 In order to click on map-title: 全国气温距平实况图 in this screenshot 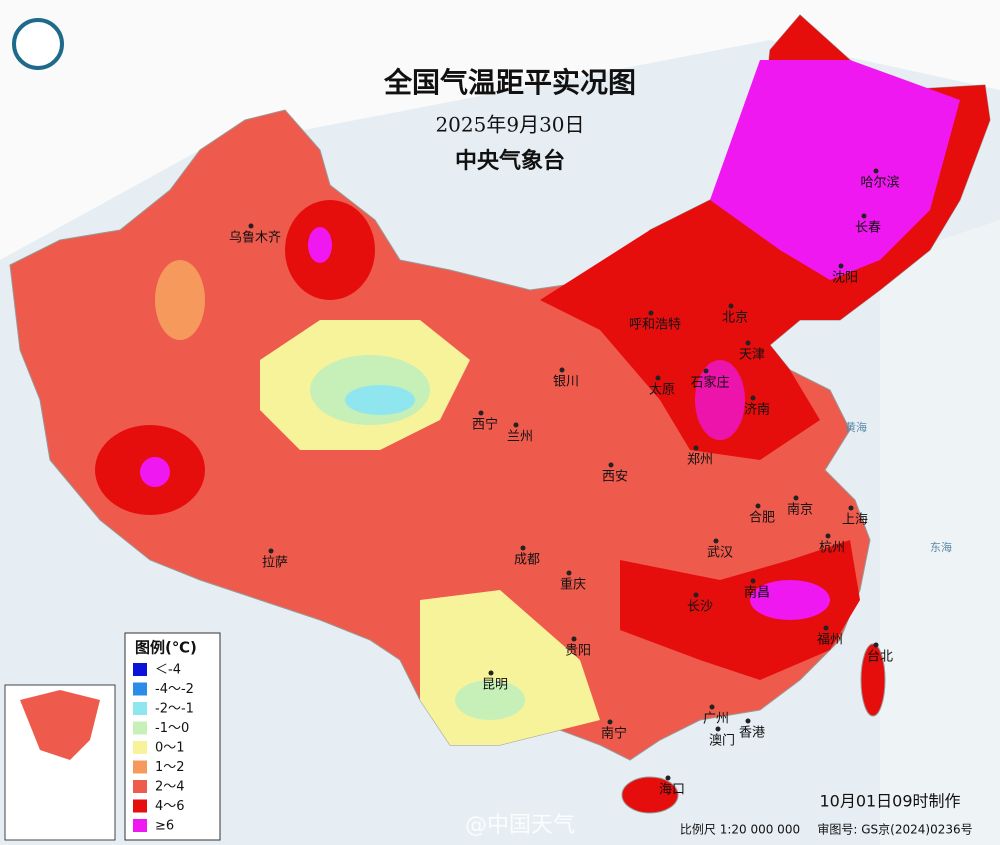, I will do `click(509, 82)`.